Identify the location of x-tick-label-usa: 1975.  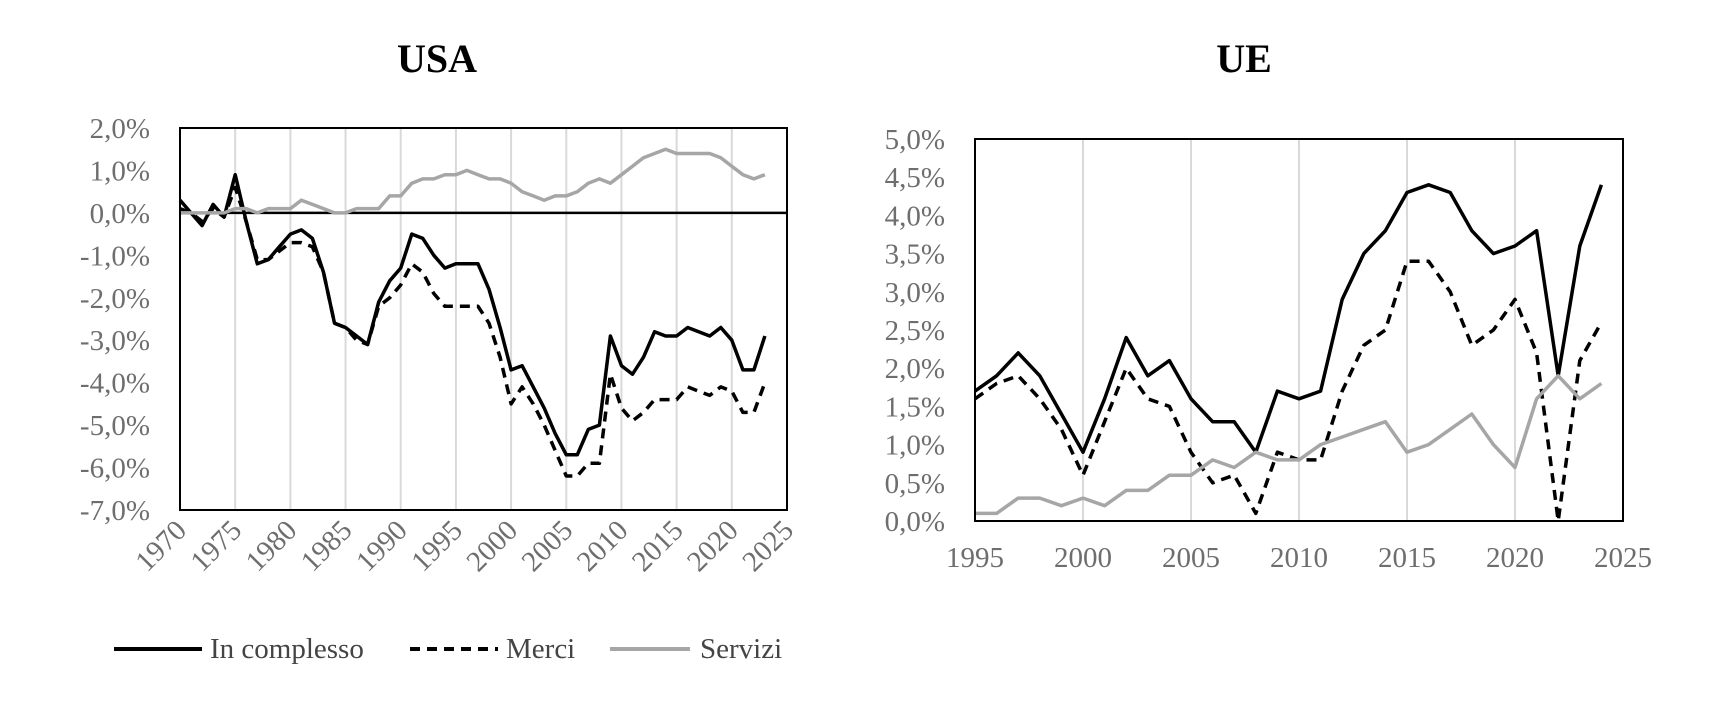
(216, 546).